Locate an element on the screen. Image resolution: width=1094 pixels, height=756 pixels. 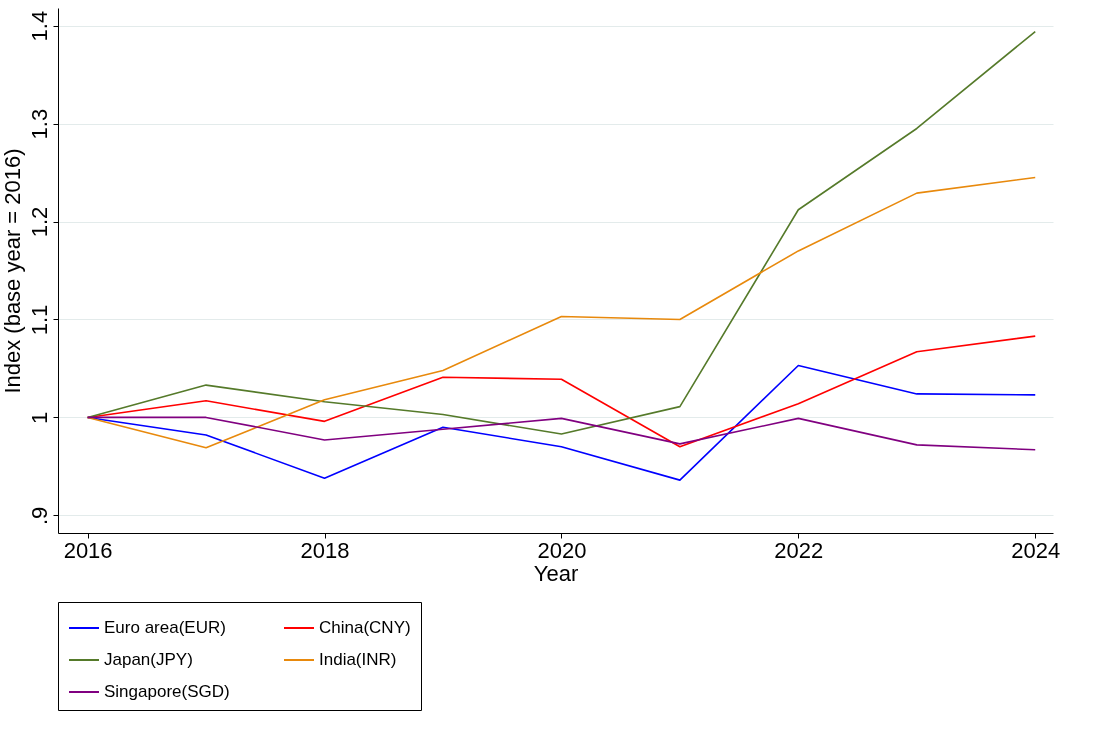
legend-label: Euro area(EUR) is located at coordinates (165, 627).